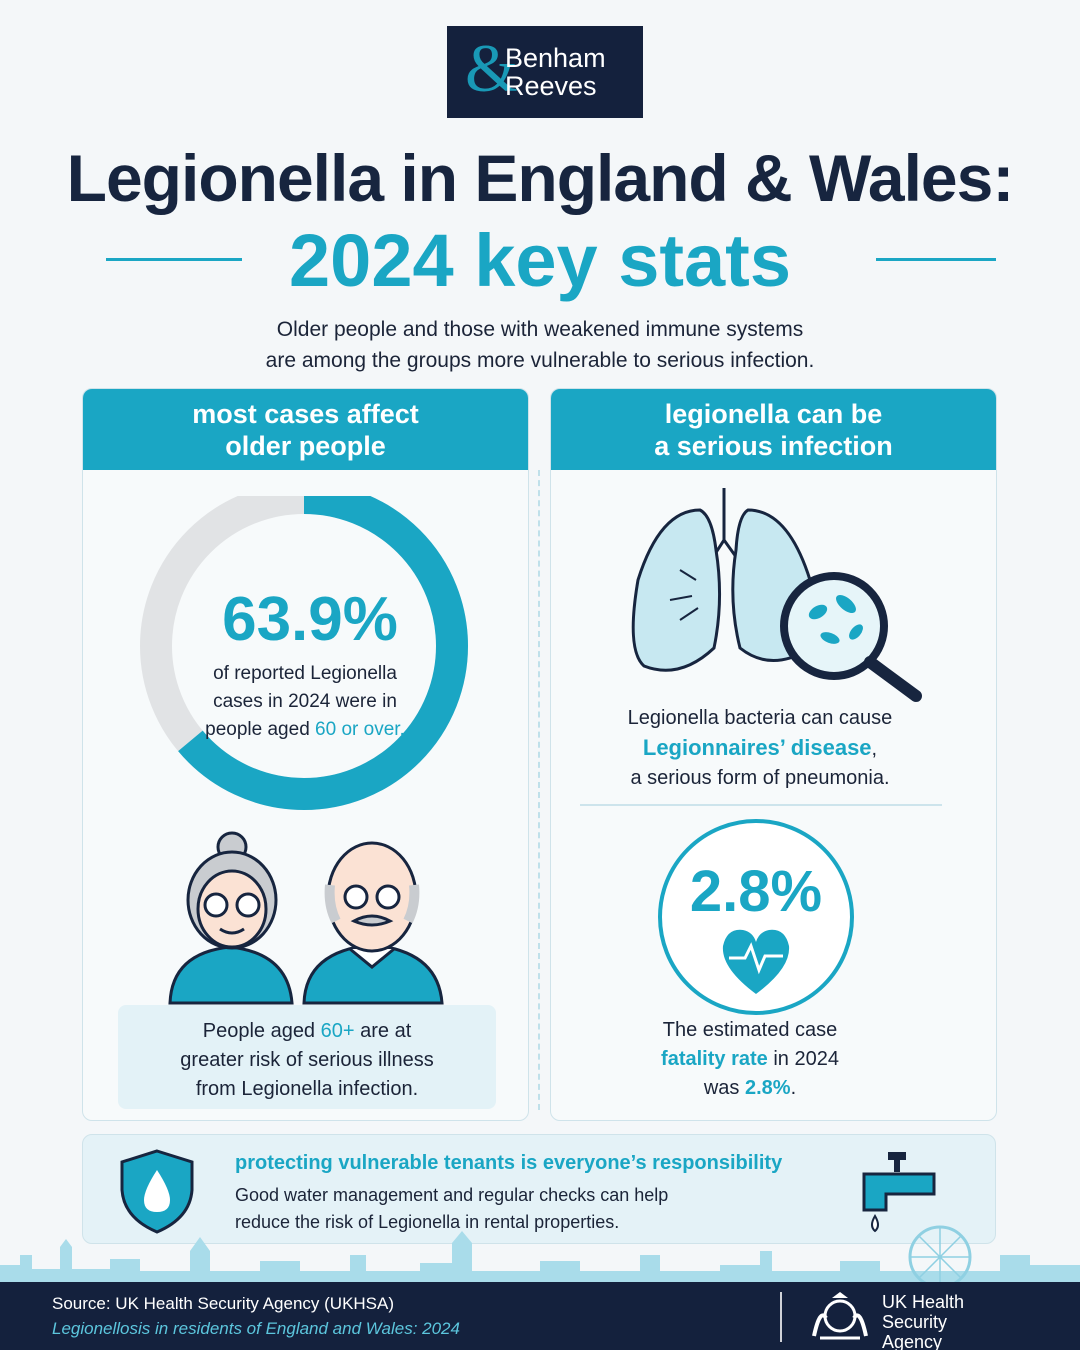 This screenshot has height=1350, width=1080. What do you see at coordinates (940, 1254) in the screenshot?
I see `london-eye-icon` at bounding box center [940, 1254].